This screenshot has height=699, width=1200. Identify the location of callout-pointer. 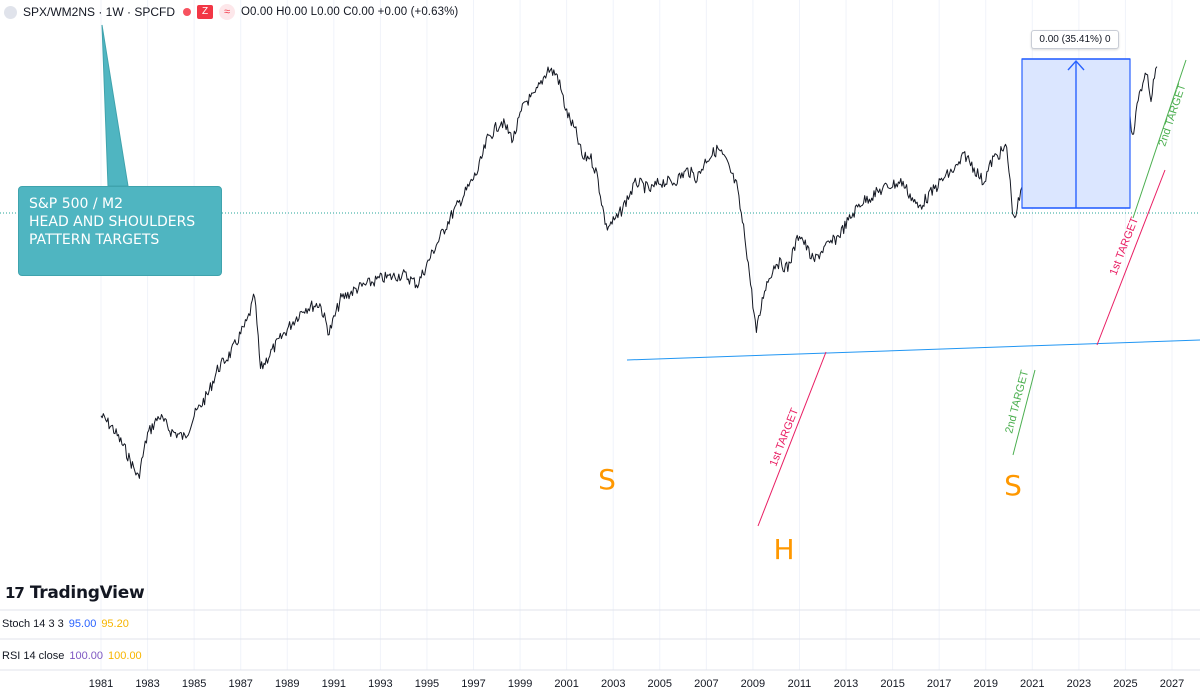
(115, 105).